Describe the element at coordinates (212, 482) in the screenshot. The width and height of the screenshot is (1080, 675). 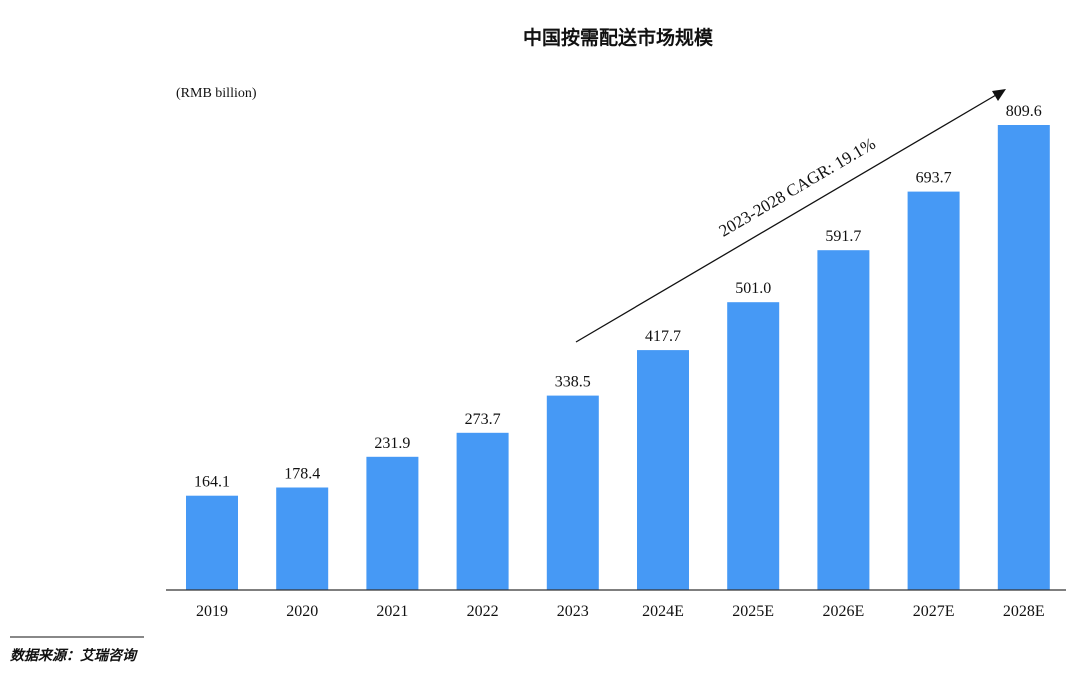
I see `value-label-2019: 164.1` at that location.